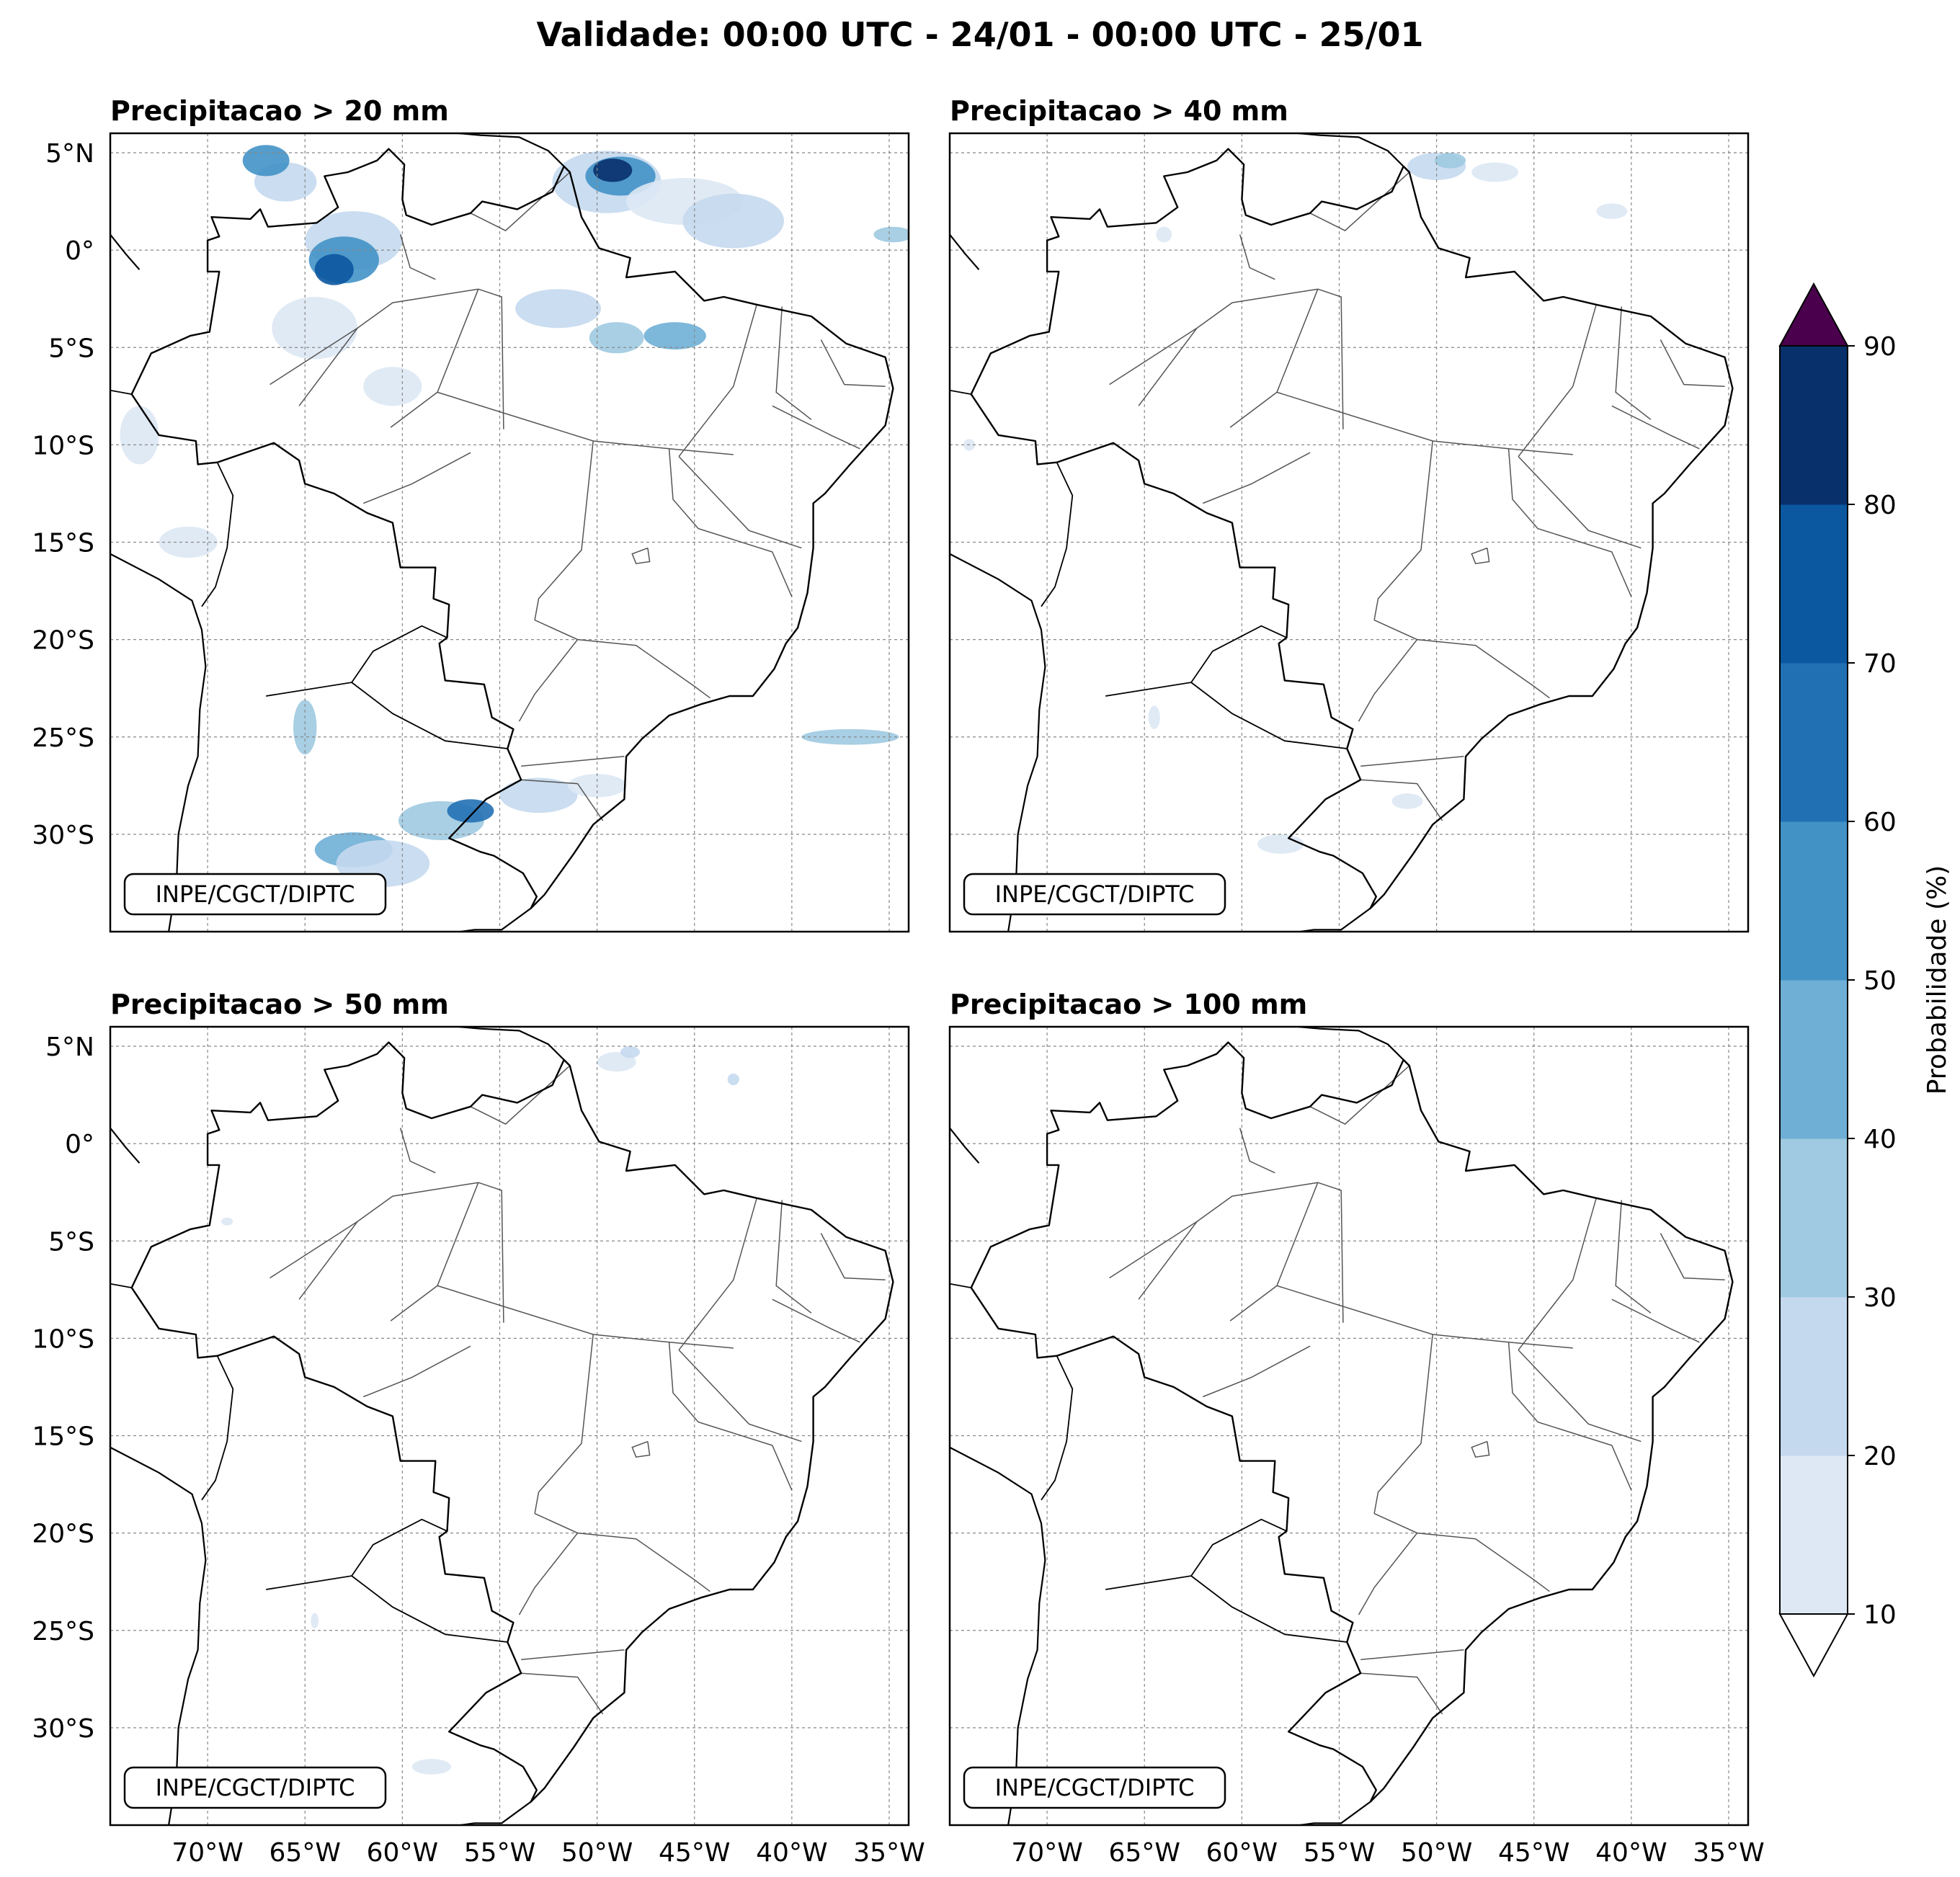 The image size is (1960, 1877). What do you see at coordinates (71, 1242) in the screenshot?
I see `lat-tick-label: 5°S` at bounding box center [71, 1242].